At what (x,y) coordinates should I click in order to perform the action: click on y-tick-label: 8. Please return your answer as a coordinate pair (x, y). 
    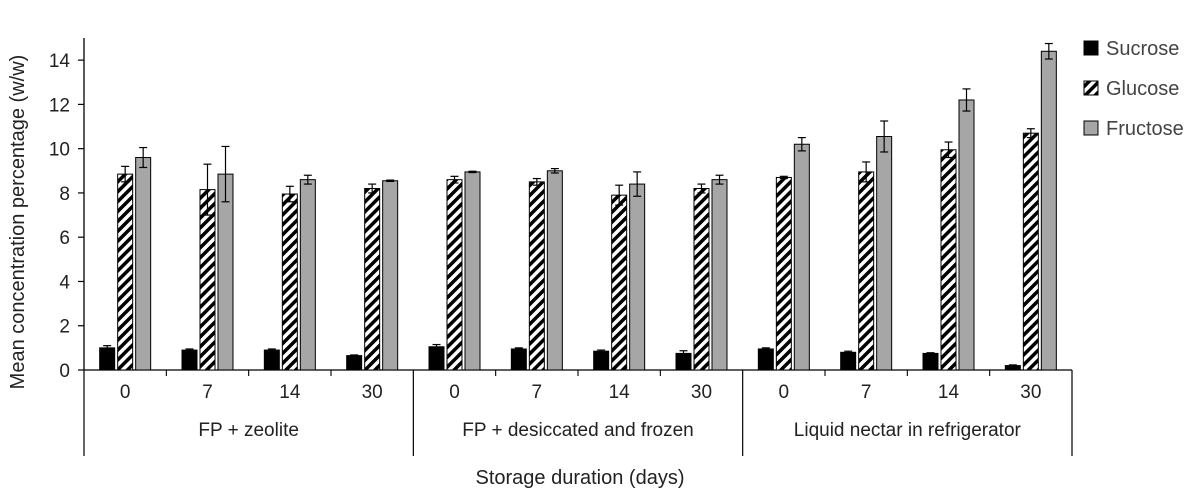
    Looking at the image, I should click on (64, 194).